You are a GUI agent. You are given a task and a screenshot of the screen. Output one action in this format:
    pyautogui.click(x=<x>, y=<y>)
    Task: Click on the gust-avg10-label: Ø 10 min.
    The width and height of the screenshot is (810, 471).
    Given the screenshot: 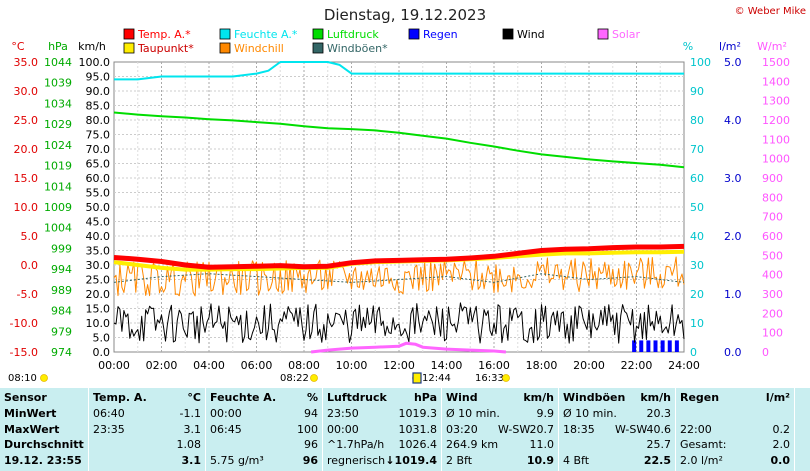 What is the action you would take?
    pyautogui.click(x=590, y=413)
    